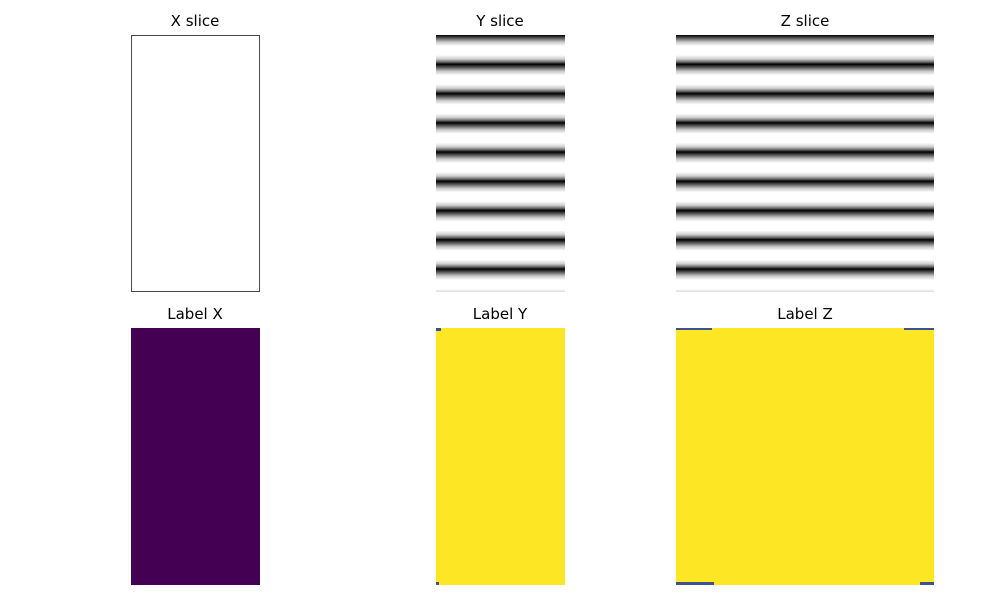  Describe the element at coordinates (805, 163) in the screenshot. I see `z-slice-image` at that location.